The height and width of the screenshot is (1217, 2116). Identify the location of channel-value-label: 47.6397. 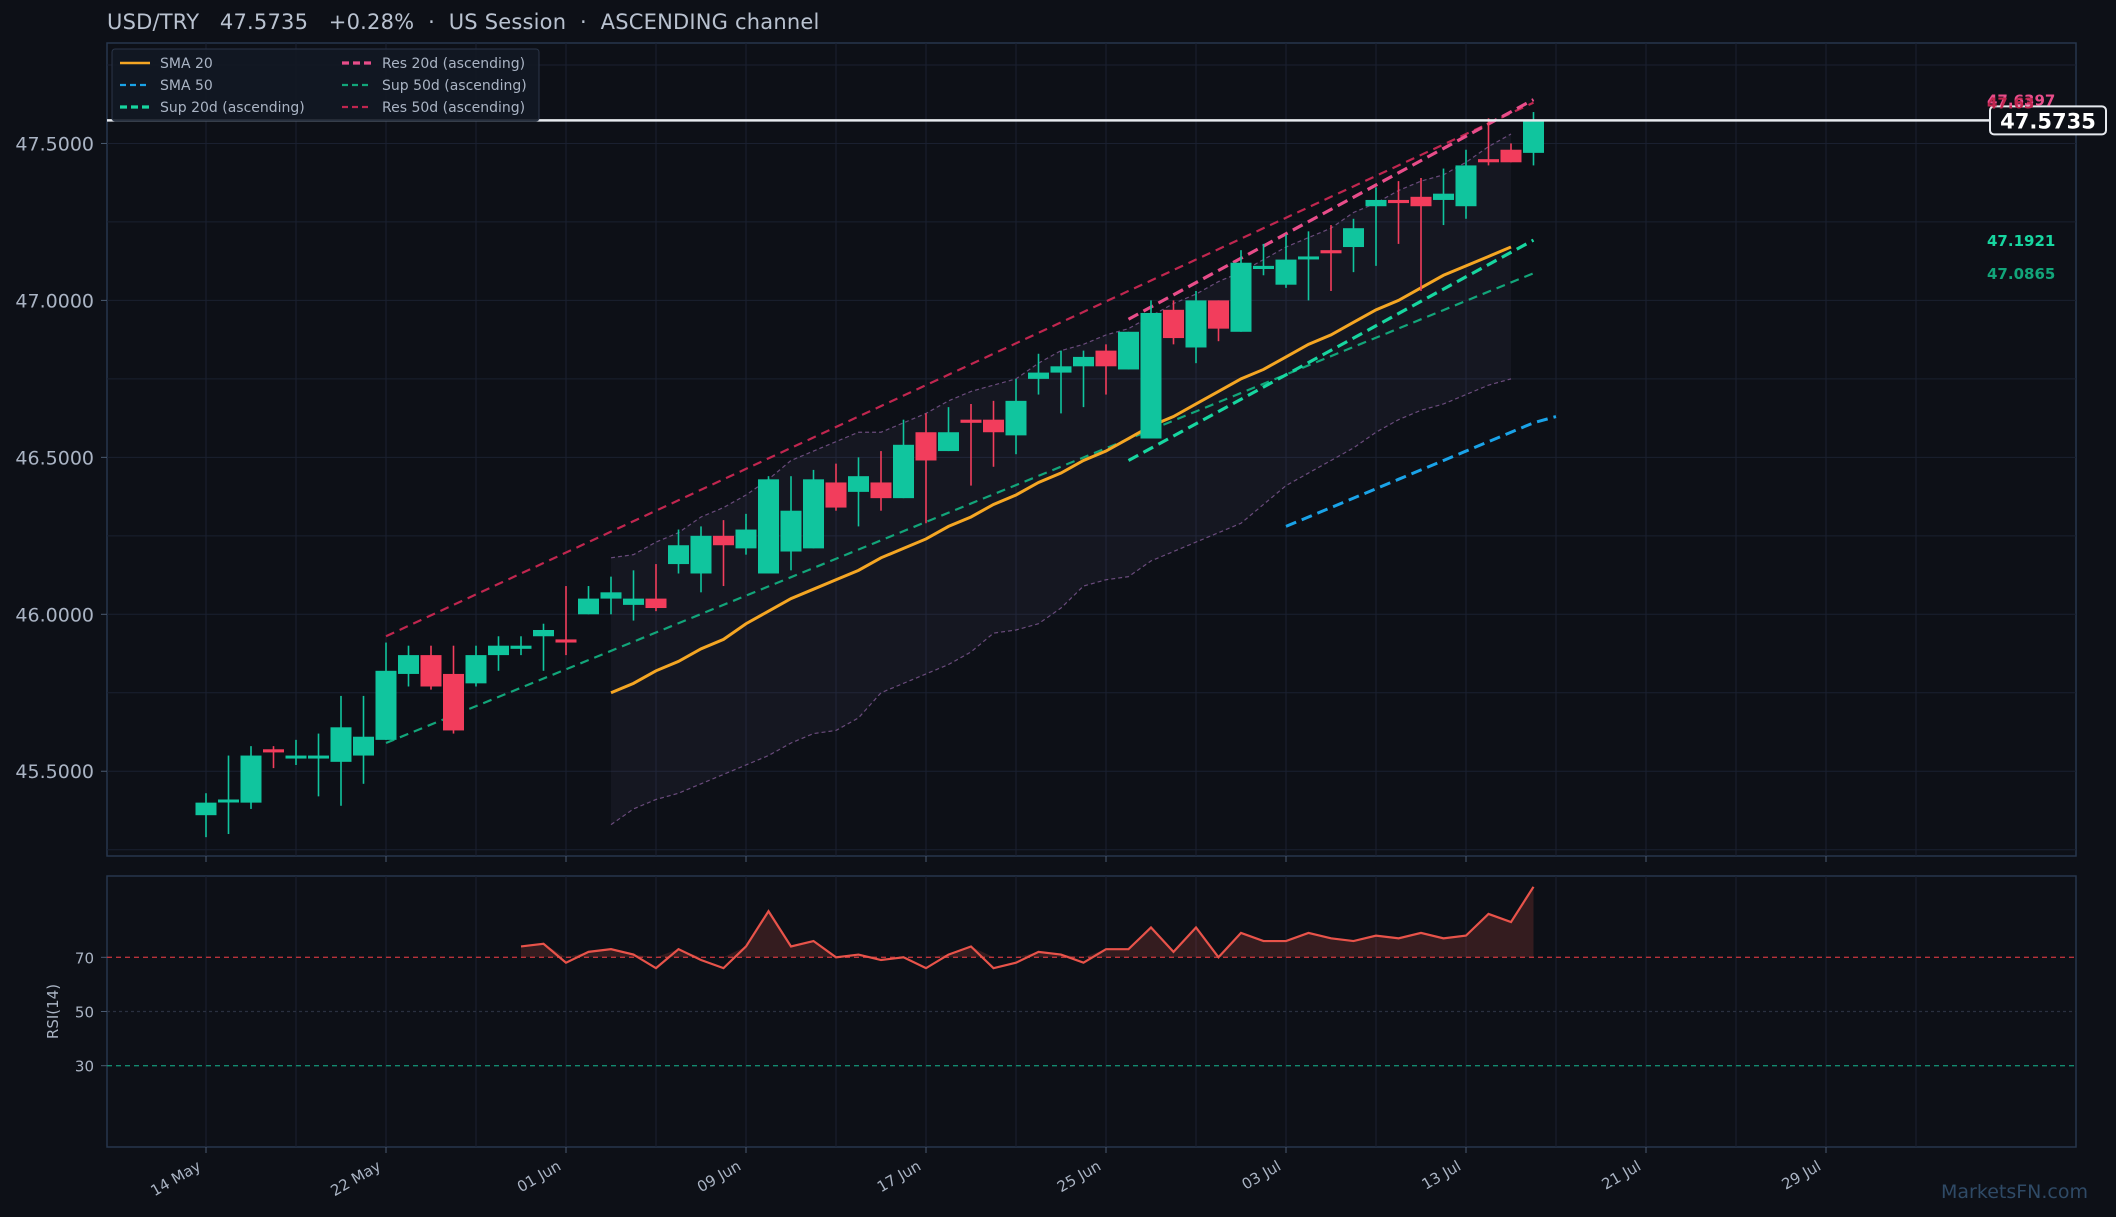
(2021, 101).